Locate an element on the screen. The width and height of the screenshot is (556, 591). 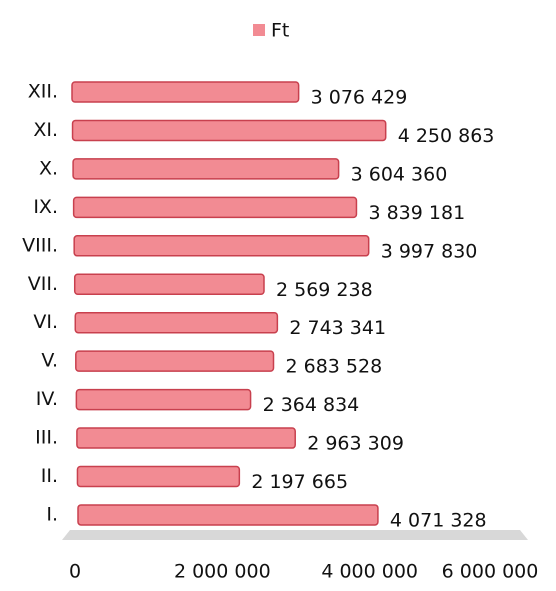
category-label: VIII. is located at coordinates (40, 245).